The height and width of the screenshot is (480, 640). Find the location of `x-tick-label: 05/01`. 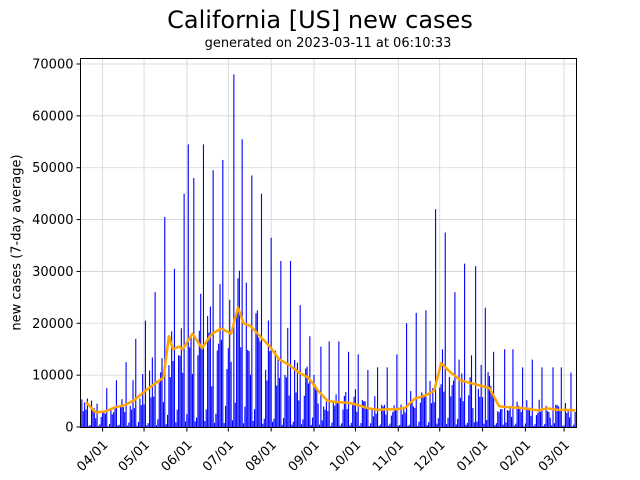

x-tick-label: 05/01 is located at coordinates (134, 456).